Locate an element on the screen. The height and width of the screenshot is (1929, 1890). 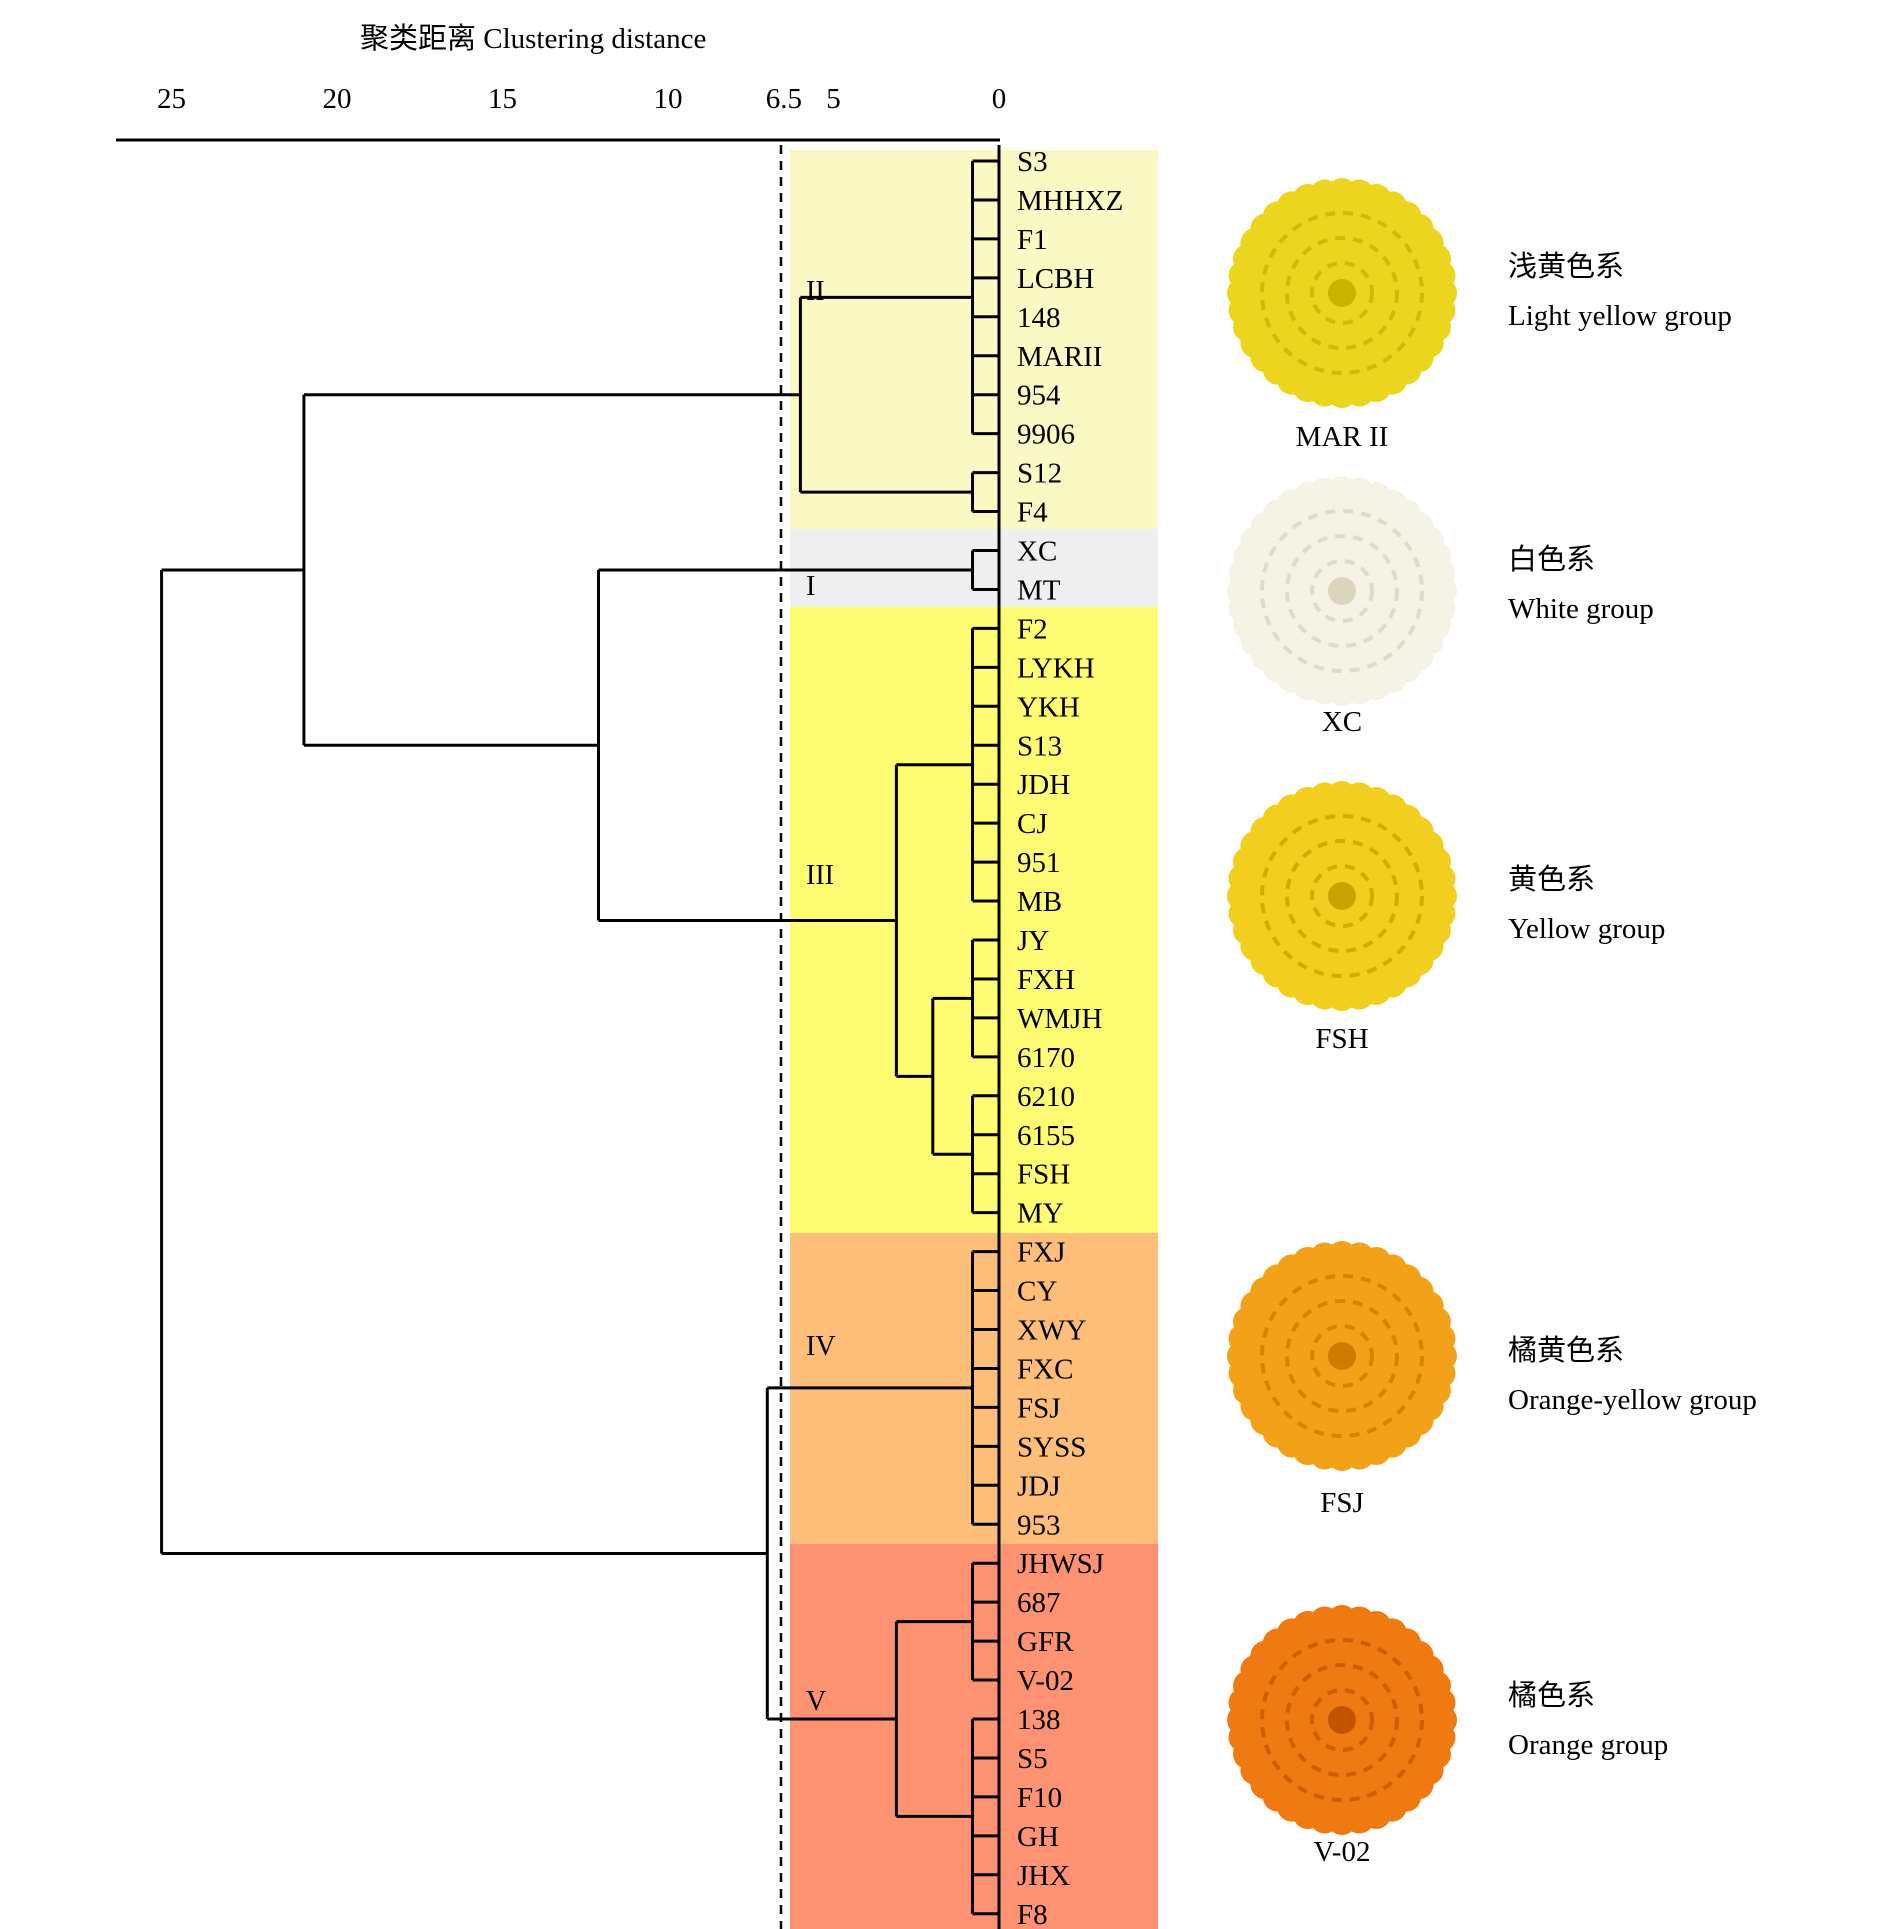
group-name-en: White group is located at coordinates (1581, 609).